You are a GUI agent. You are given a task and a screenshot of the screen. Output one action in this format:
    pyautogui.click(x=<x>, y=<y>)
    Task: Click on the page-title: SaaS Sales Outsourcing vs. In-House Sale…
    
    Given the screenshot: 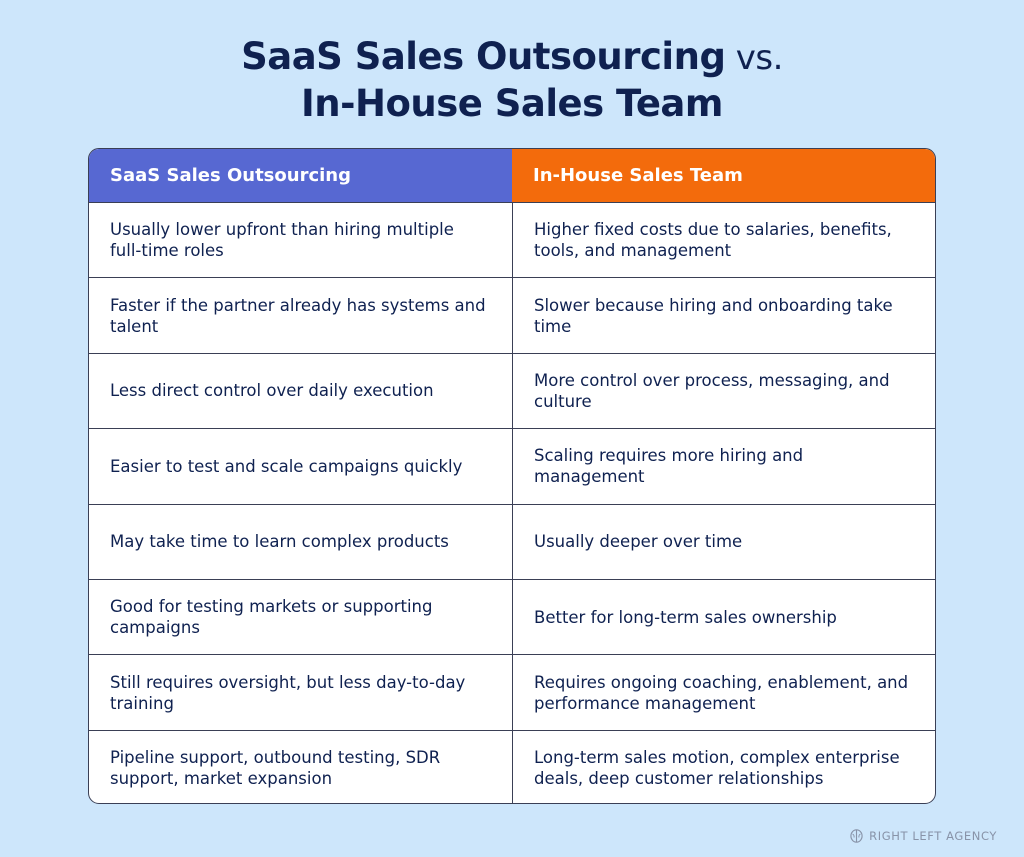 What is the action you would take?
    pyautogui.click(x=512, y=80)
    